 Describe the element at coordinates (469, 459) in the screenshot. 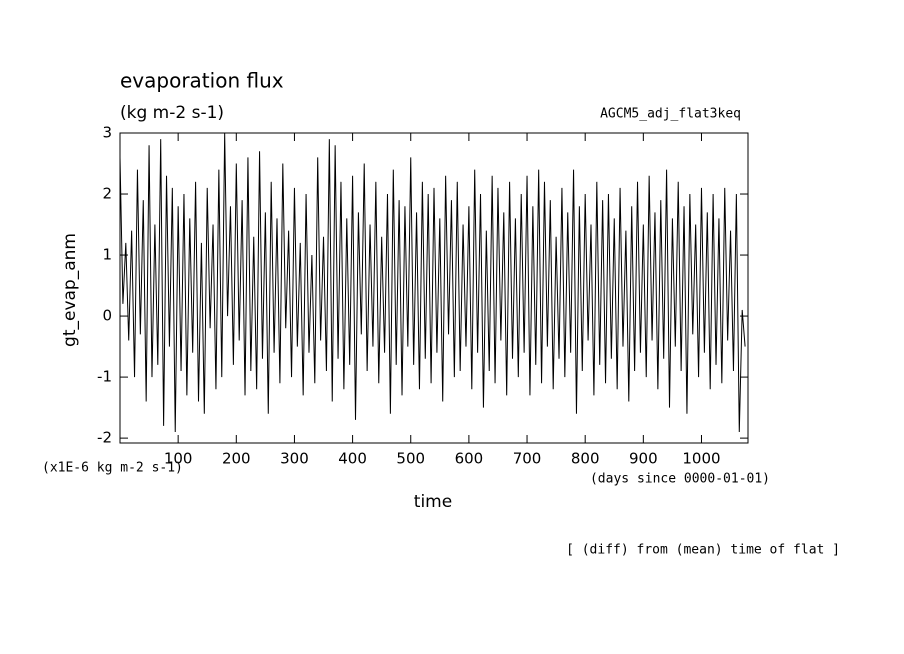

I see `x-tick-label: 600` at that location.